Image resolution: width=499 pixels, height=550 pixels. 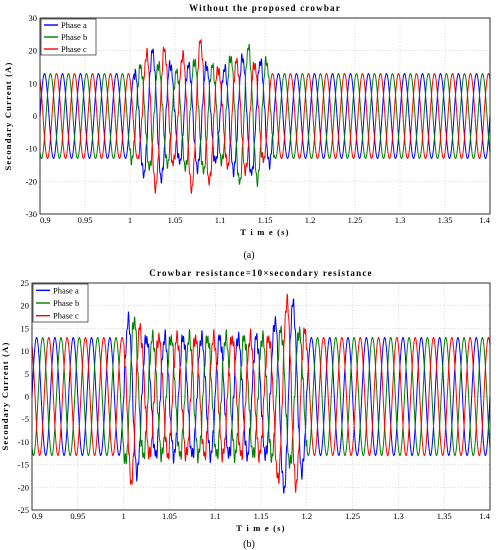 What do you see at coordinates (25, 419) in the screenshot?
I see `y-tick-label: -5` at bounding box center [25, 419].